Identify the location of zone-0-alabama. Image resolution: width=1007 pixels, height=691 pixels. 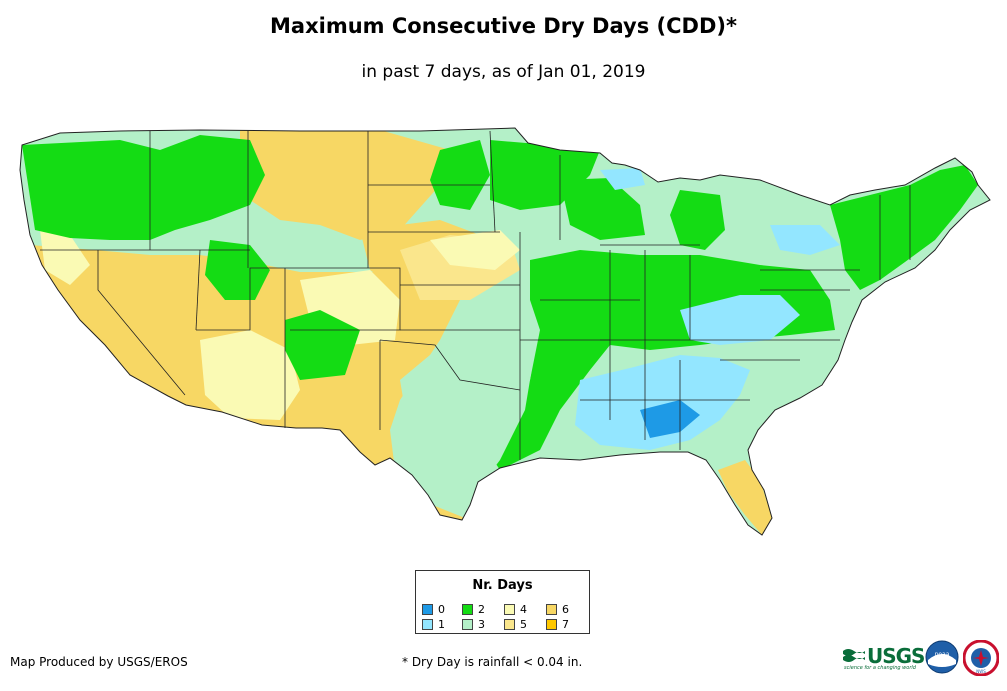
(670, 419).